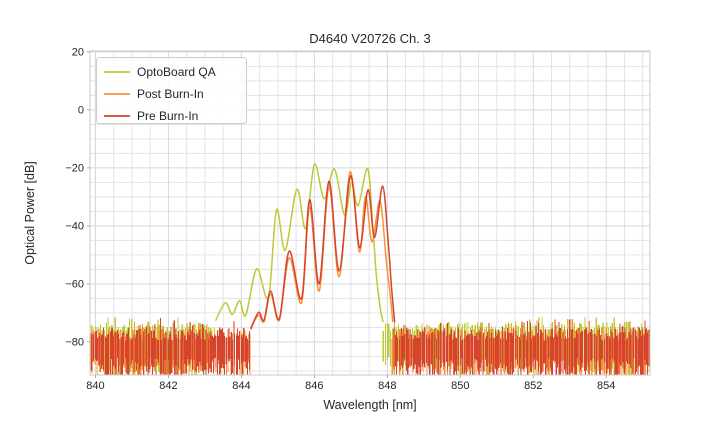  I want to click on x-axis-label: Wavelength [nm], so click(369, 405).